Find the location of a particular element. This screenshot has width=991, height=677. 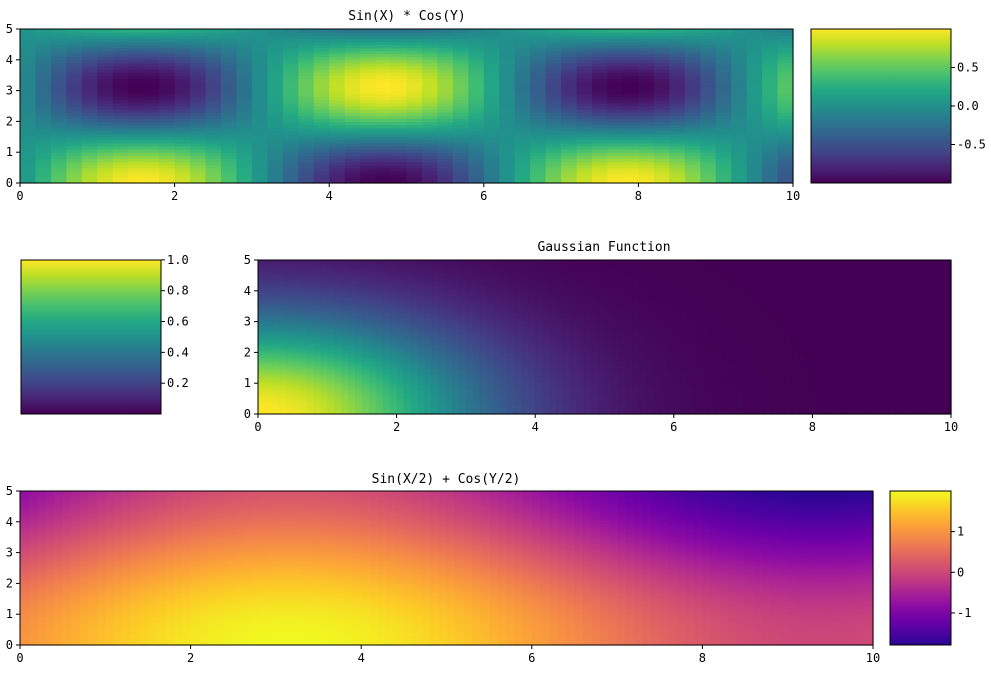

y-axis-ticks: 0 1 2 3 4 5 is located at coordinates (13, 106).